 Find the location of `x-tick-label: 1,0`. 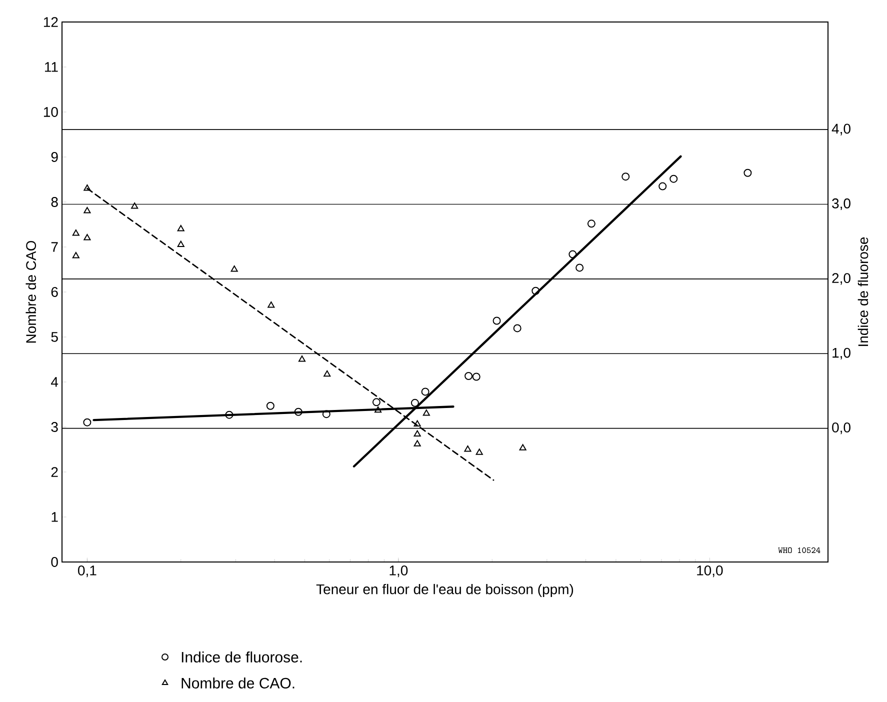

x-tick-label: 1,0 is located at coordinates (399, 572).